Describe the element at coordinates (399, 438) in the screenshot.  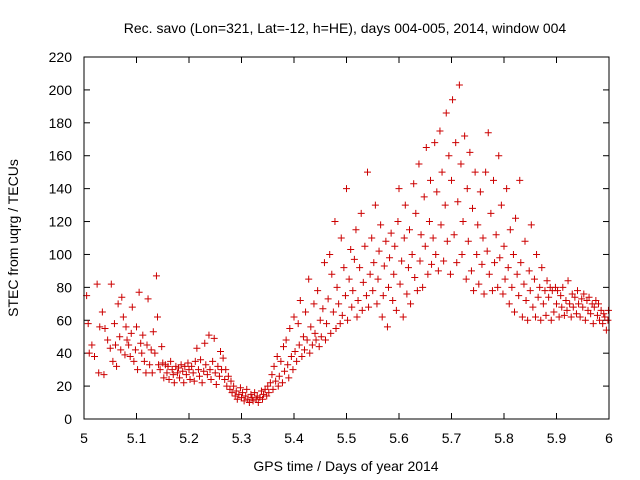
I see `x-tick-label: 5.6` at that location.